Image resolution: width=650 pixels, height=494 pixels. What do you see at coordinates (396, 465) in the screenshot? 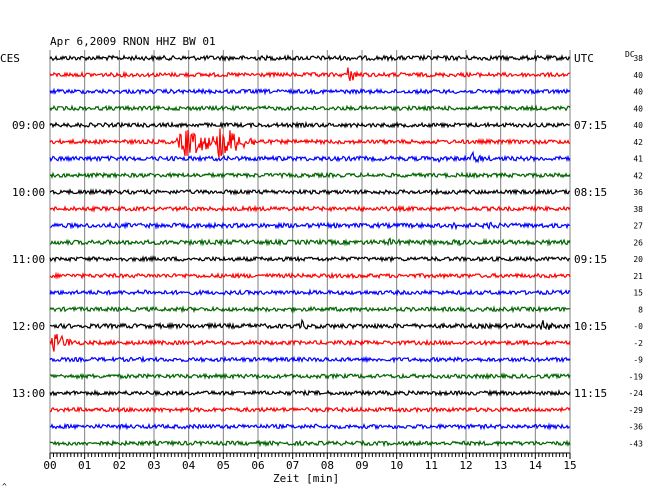
I see `x-tick-label: 10` at bounding box center [396, 465].